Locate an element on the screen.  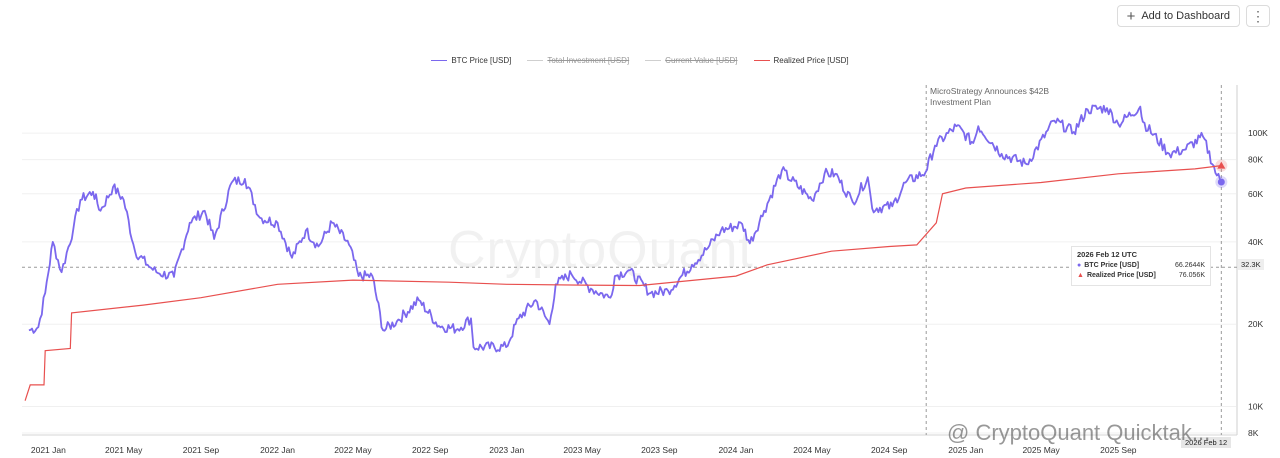
legend-item-btc-price: BTC Price [USD] is located at coordinates (471, 60).